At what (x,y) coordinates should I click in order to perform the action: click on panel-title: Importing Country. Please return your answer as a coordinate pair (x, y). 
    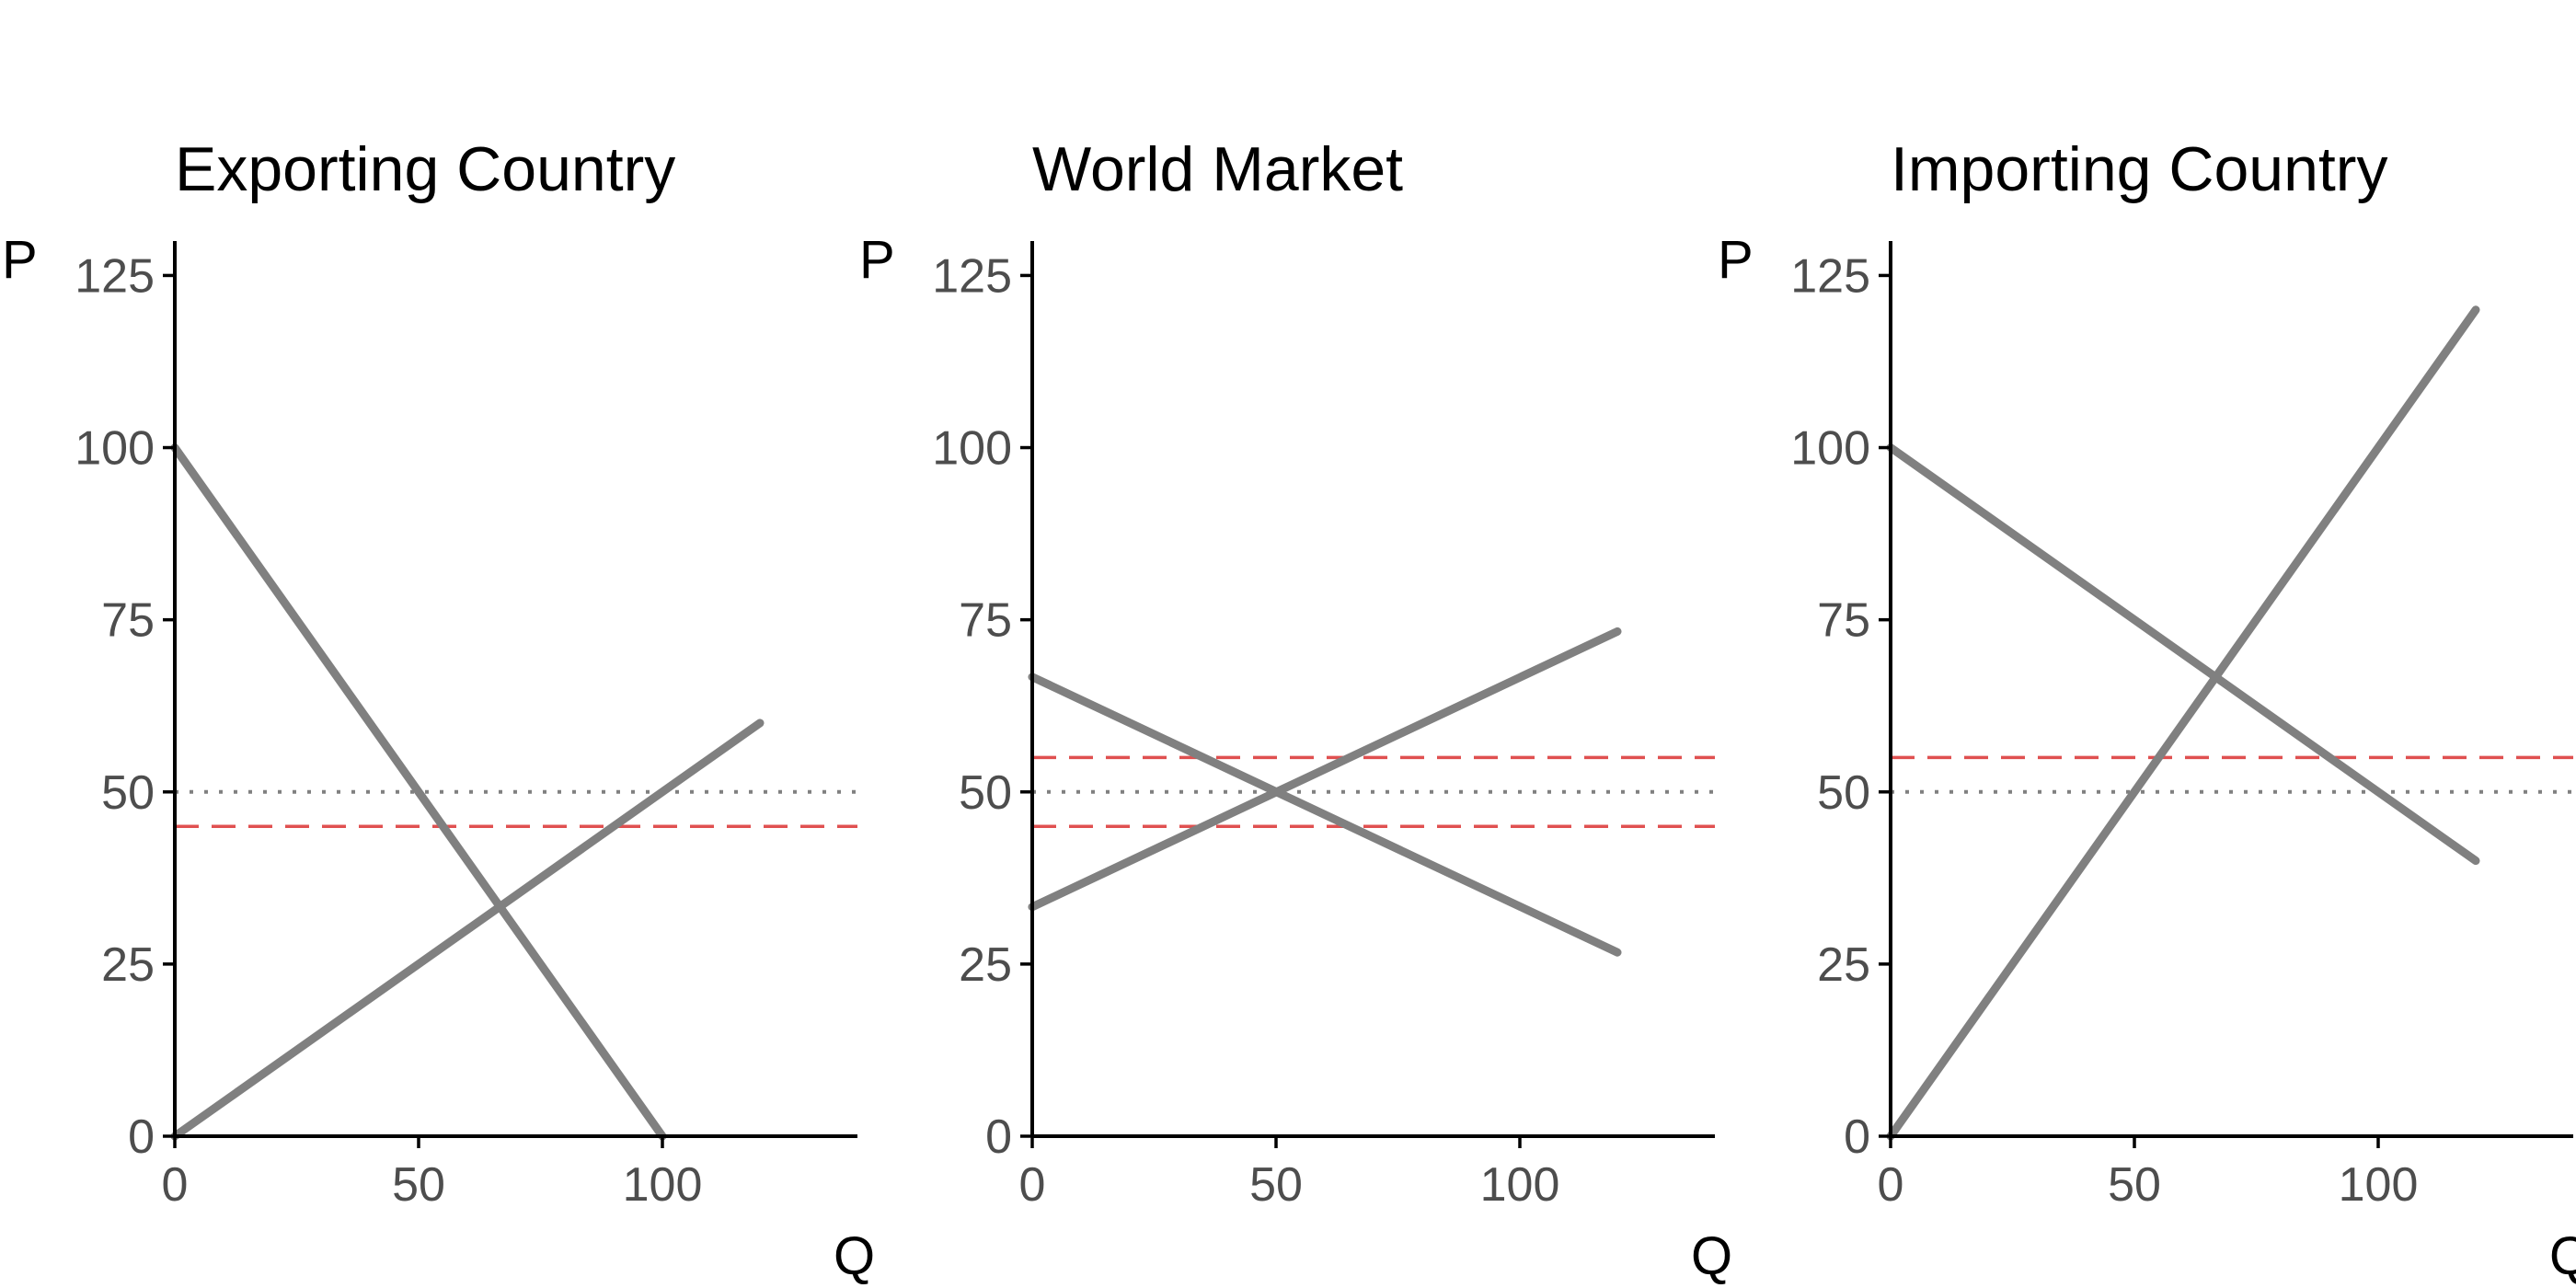
    Looking at the image, I should click on (2139, 169).